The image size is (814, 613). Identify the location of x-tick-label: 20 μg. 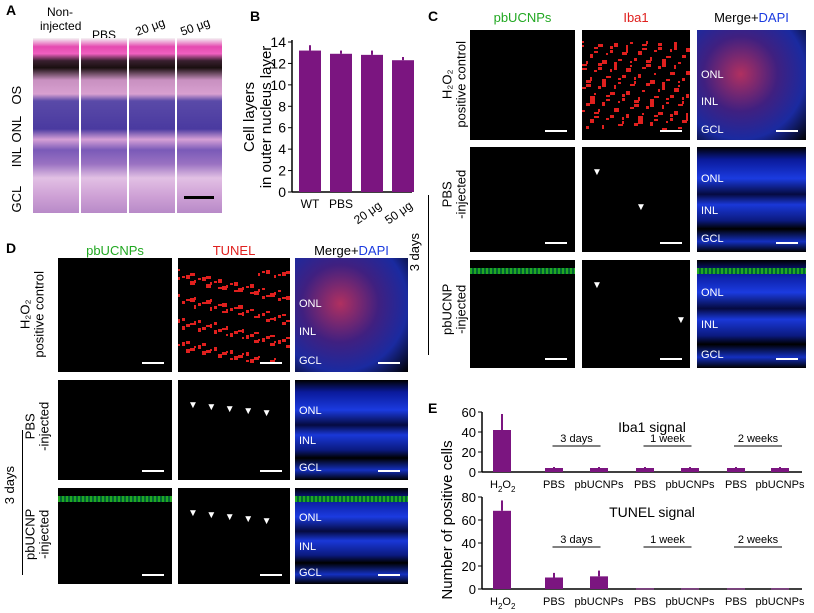
(367, 212).